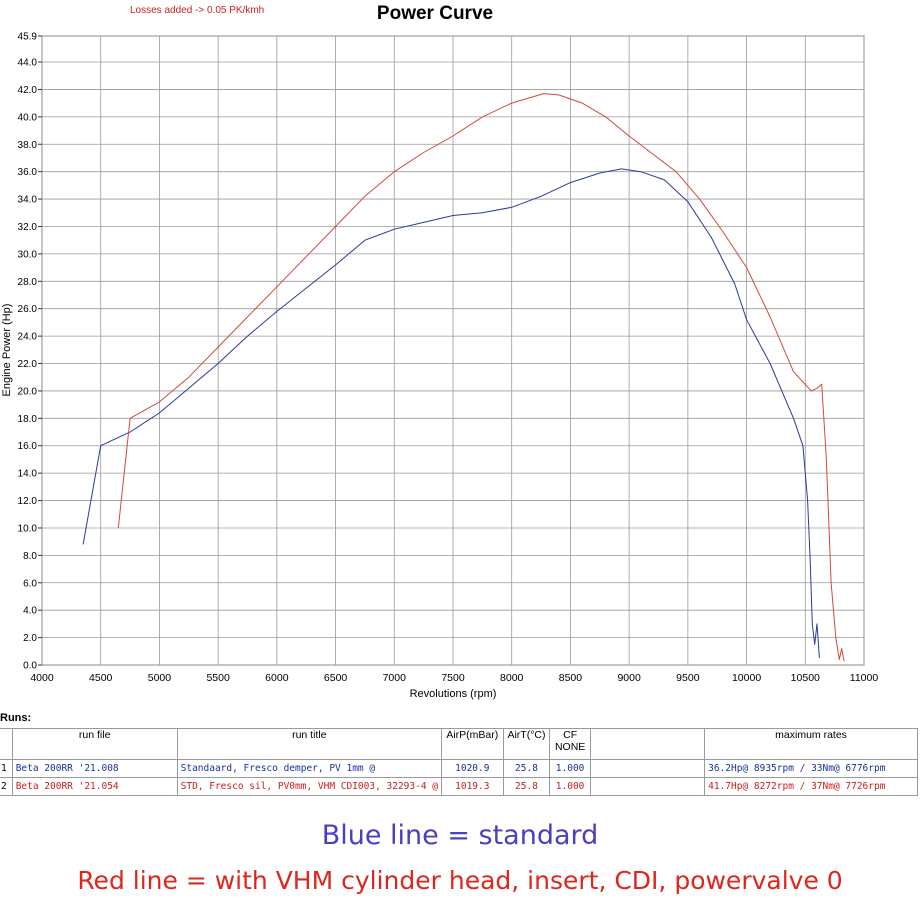 This screenshot has height=920, width=920. Describe the element at coordinates (28, 474) in the screenshot. I see `y-tick-label: 14.0` at that location.